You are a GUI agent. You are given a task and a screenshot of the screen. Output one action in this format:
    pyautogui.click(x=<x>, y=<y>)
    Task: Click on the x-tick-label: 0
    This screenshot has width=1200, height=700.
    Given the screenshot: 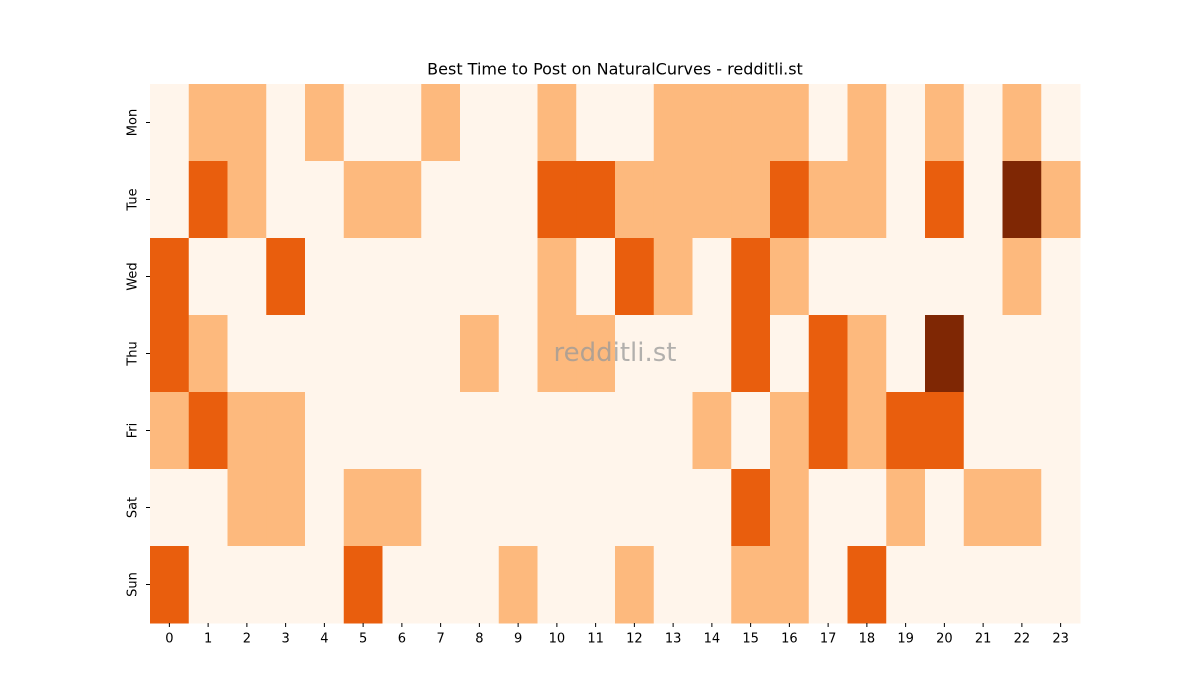 What is the action you would take?
    pyautogui.click(x=169, y=639)
    